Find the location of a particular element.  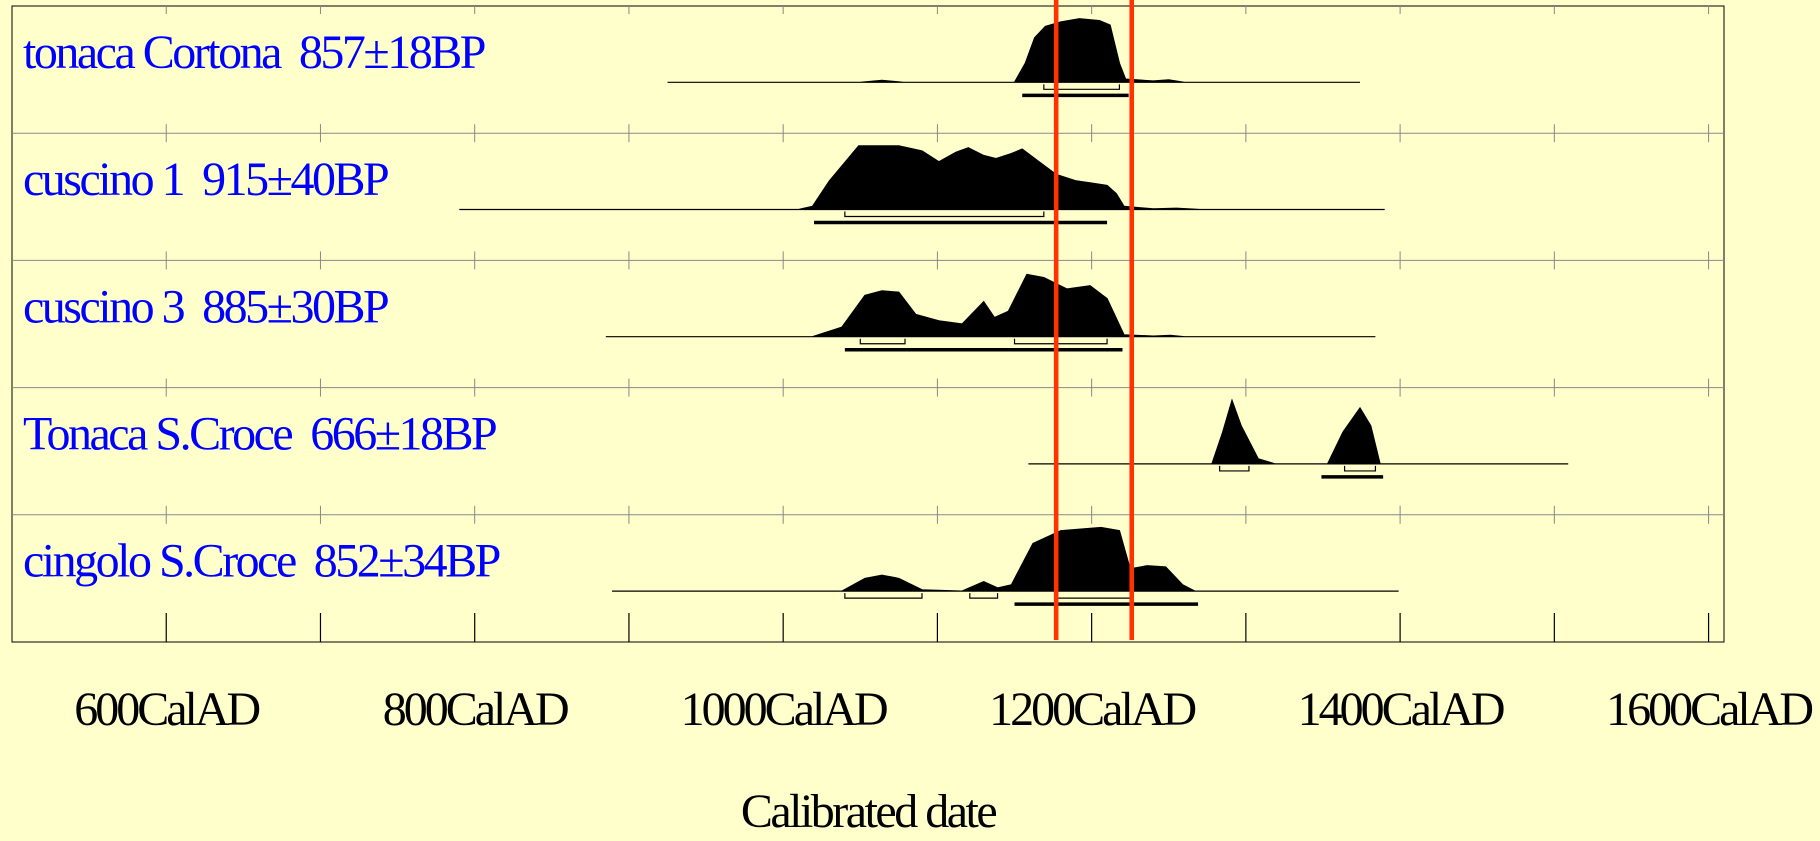

x-tick-label: 1200CalAD is located at coordinates (1092, 709).